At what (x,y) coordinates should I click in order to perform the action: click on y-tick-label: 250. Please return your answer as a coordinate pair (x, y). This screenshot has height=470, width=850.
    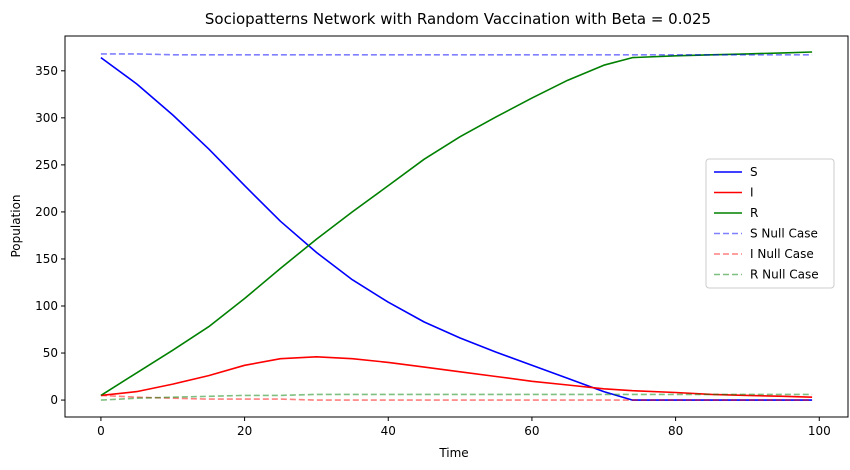
    Looking at the image, I should click on (46, 165).